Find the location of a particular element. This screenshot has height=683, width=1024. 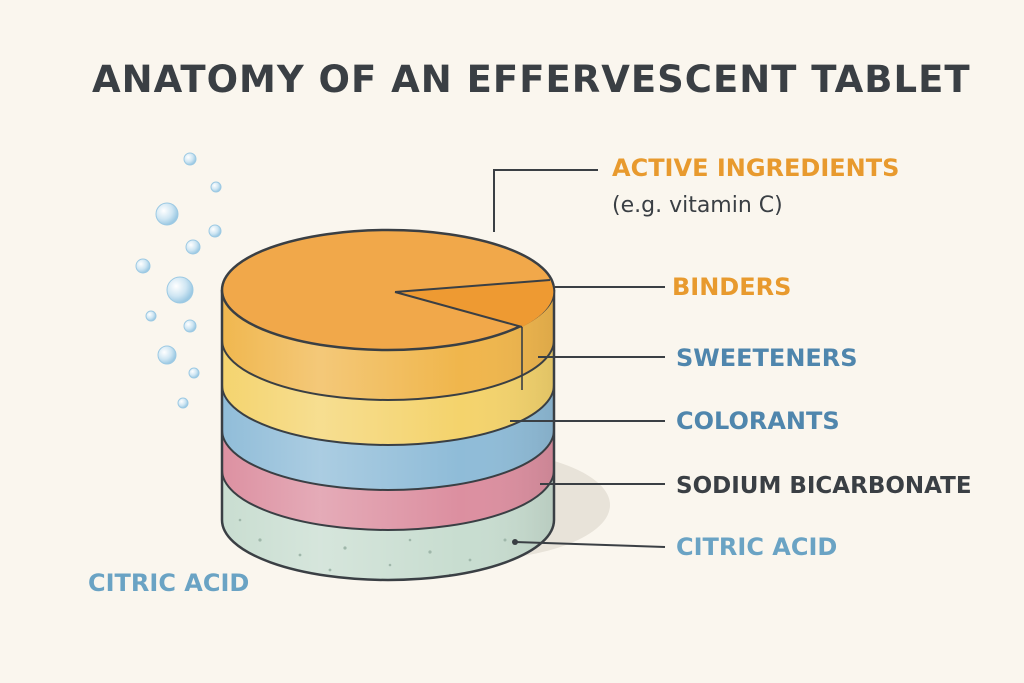

label-binders: BINDERS is located at coordinates (731, 287).